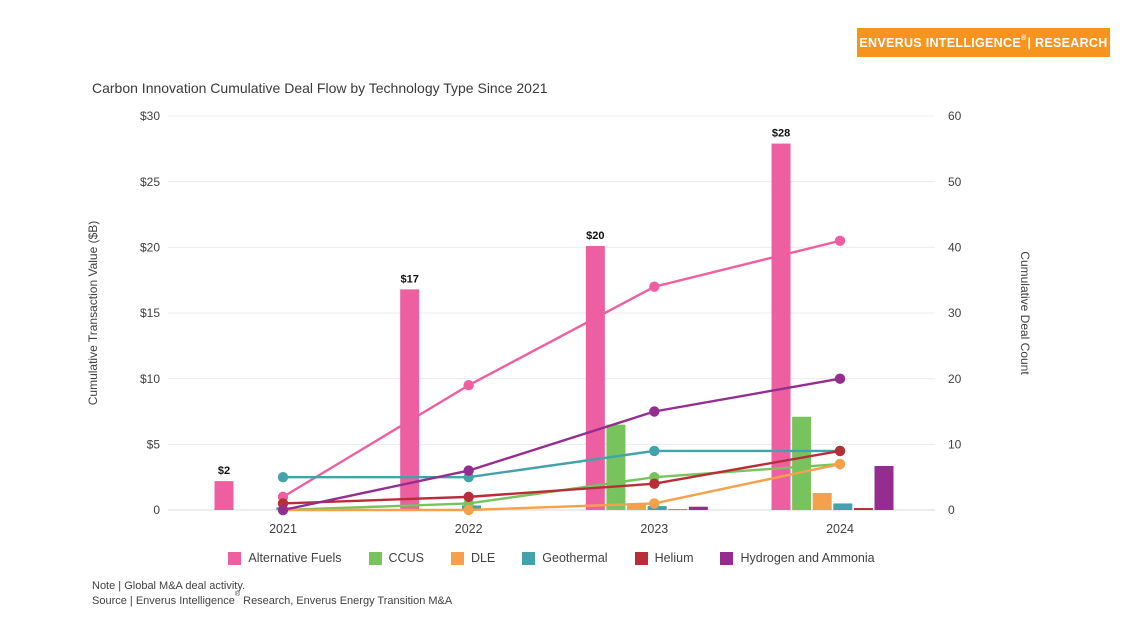 The height and width of the screenshot is (617, 1122). I want to click on left-axis-tick-label: $10, so click(150, 379).